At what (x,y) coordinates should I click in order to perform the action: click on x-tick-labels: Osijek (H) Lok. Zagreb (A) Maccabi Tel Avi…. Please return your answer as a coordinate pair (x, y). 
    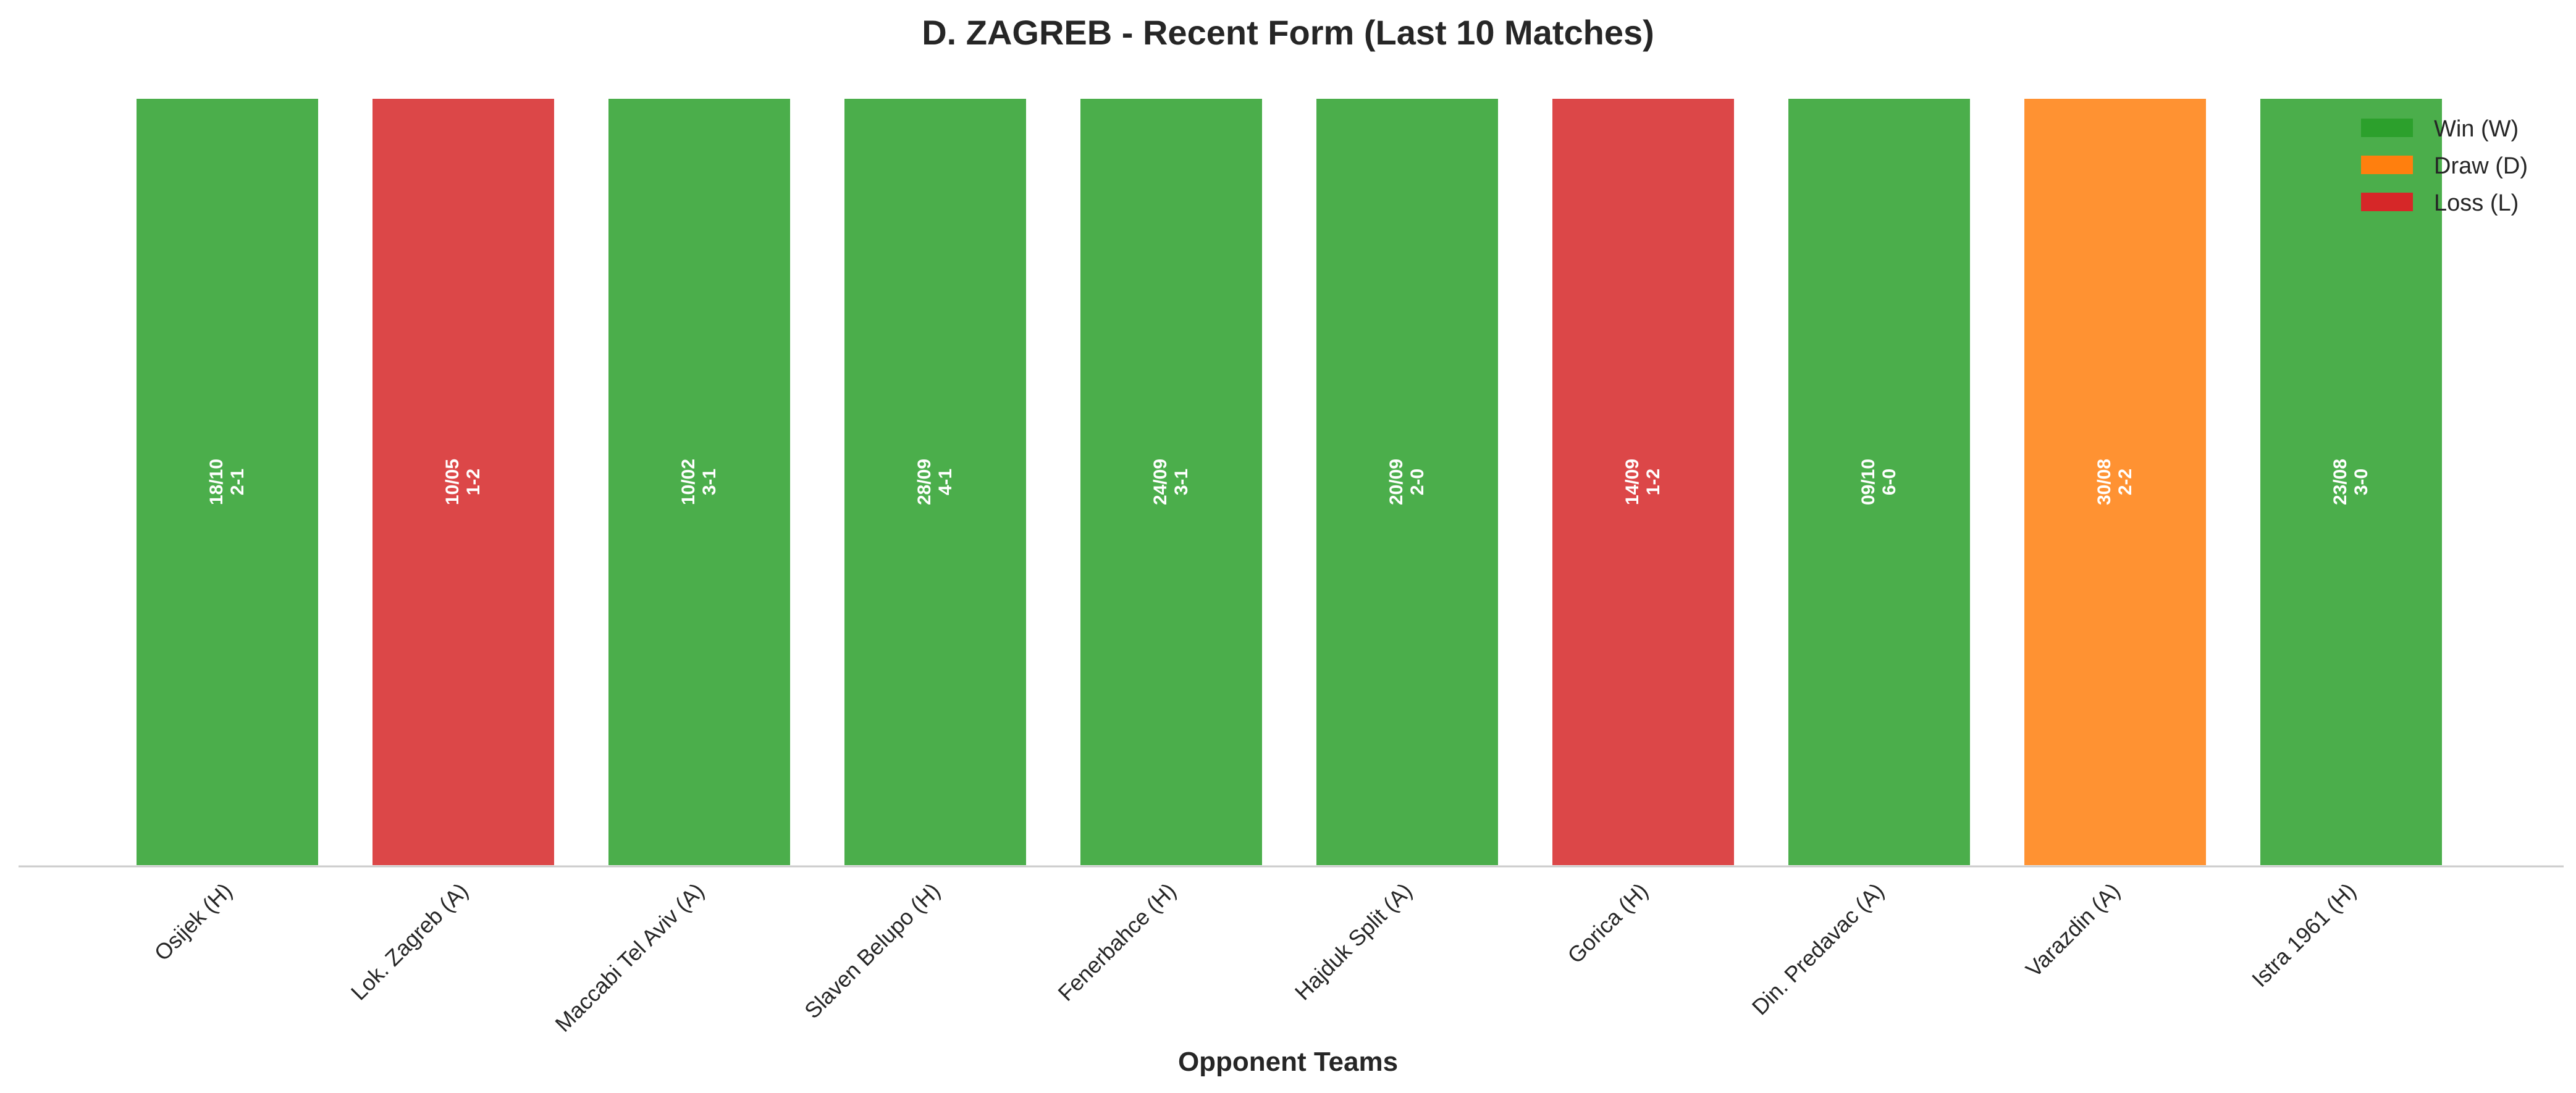
    Looking at the image, I should click on (1255, 957).